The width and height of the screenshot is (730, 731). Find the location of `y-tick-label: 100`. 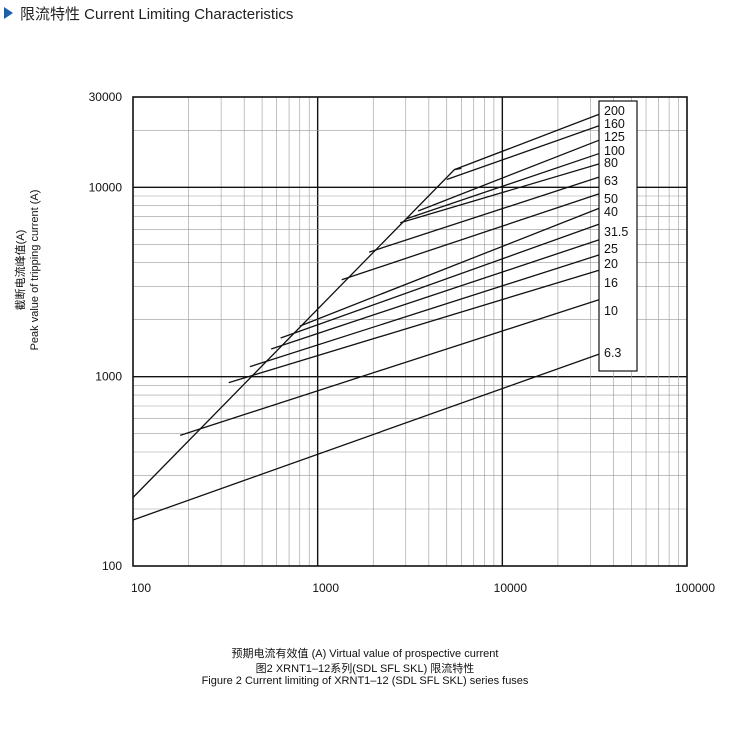

y-tick-label: 100 is located at coordinates (112, 566).